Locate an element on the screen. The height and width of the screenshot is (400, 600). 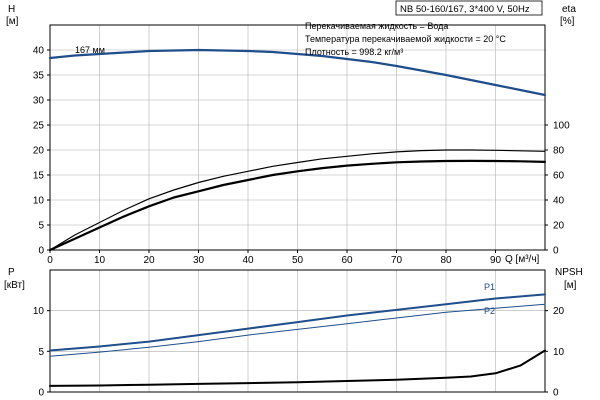
top-panel-left-tick-label: 30 is located at coordinates (39, 101).